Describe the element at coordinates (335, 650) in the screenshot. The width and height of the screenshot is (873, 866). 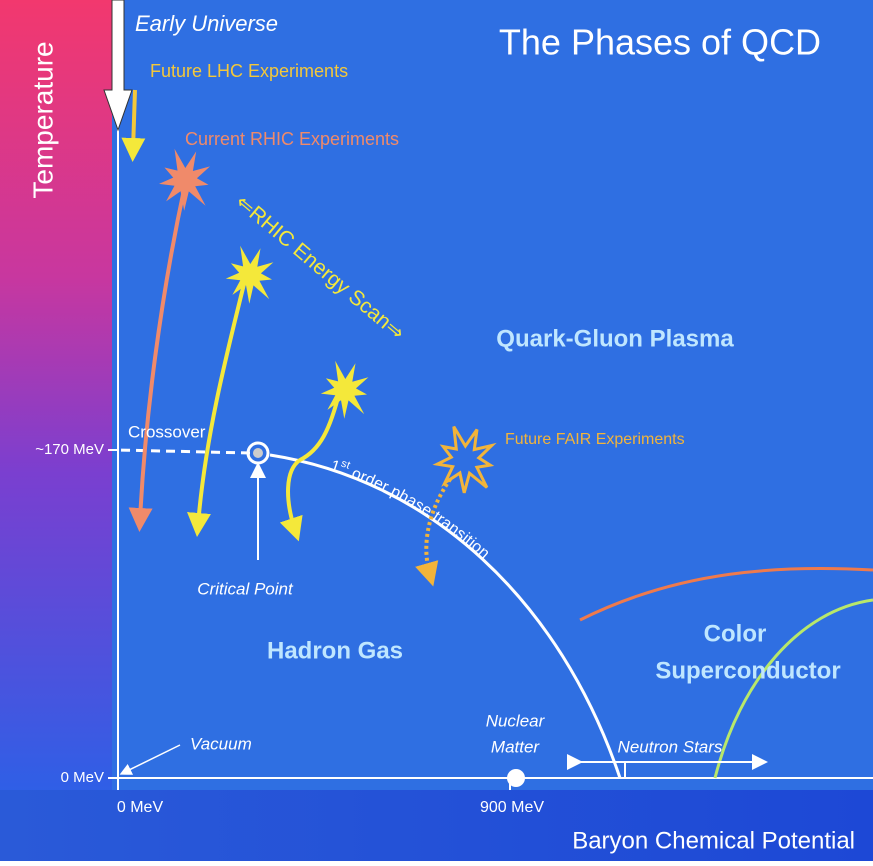
I see `hadron-gas-label: Hadron Gas` at that location.